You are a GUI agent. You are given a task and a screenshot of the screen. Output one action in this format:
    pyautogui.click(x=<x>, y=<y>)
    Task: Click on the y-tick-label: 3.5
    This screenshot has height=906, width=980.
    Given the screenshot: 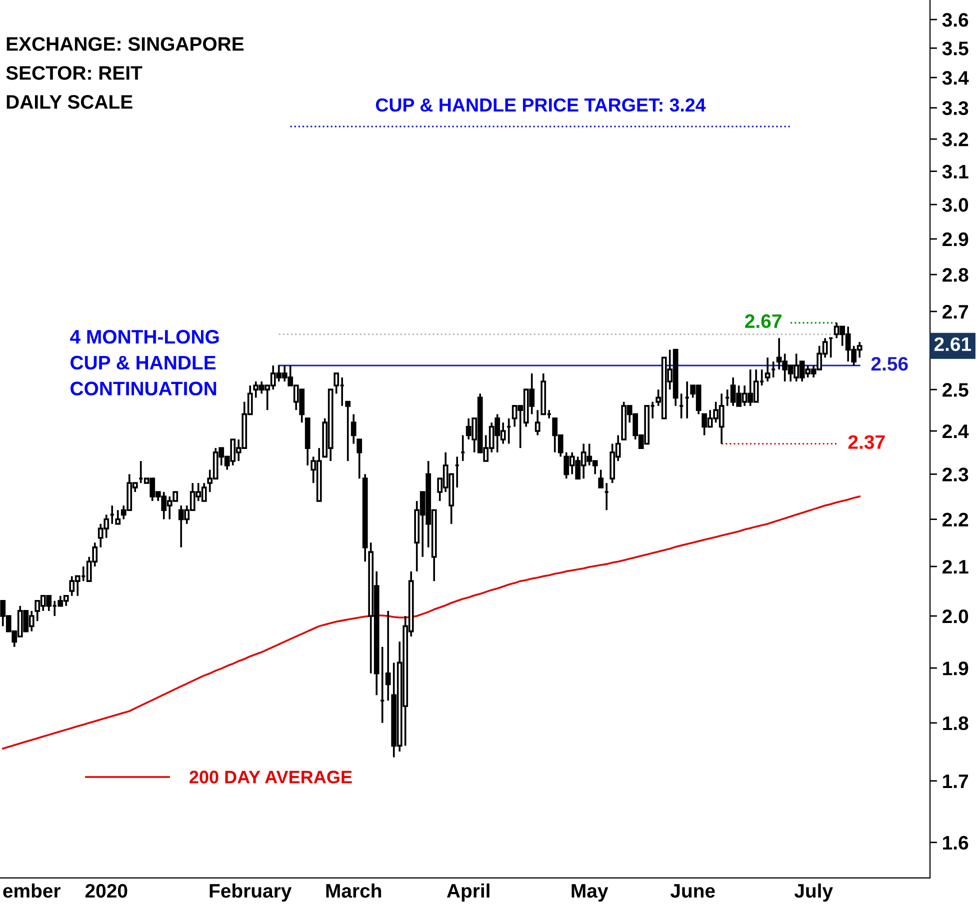 What is the action you would take?
    pyautogui.click(x=955, y=49)
    